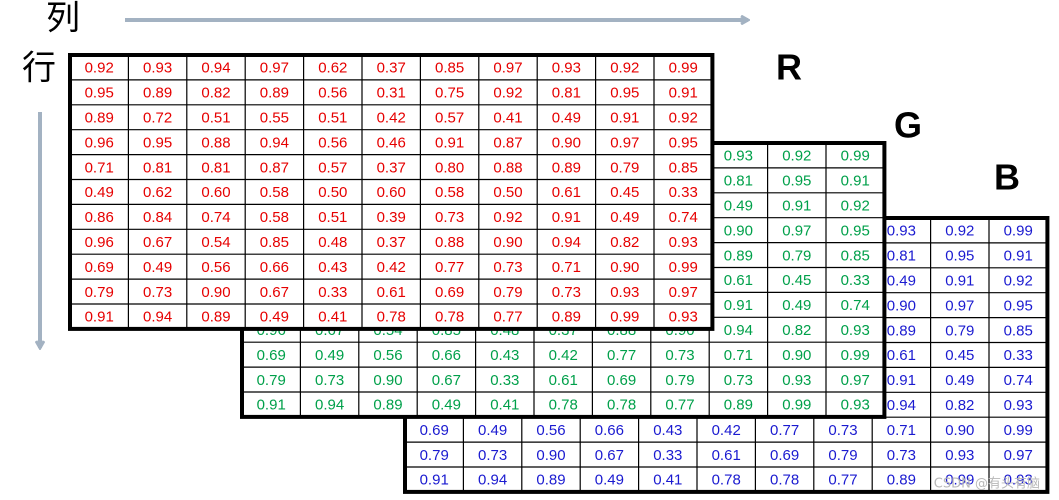 This screenshot has height=500, width=1059. I want to click on column-label: 列, so click(63, 19).